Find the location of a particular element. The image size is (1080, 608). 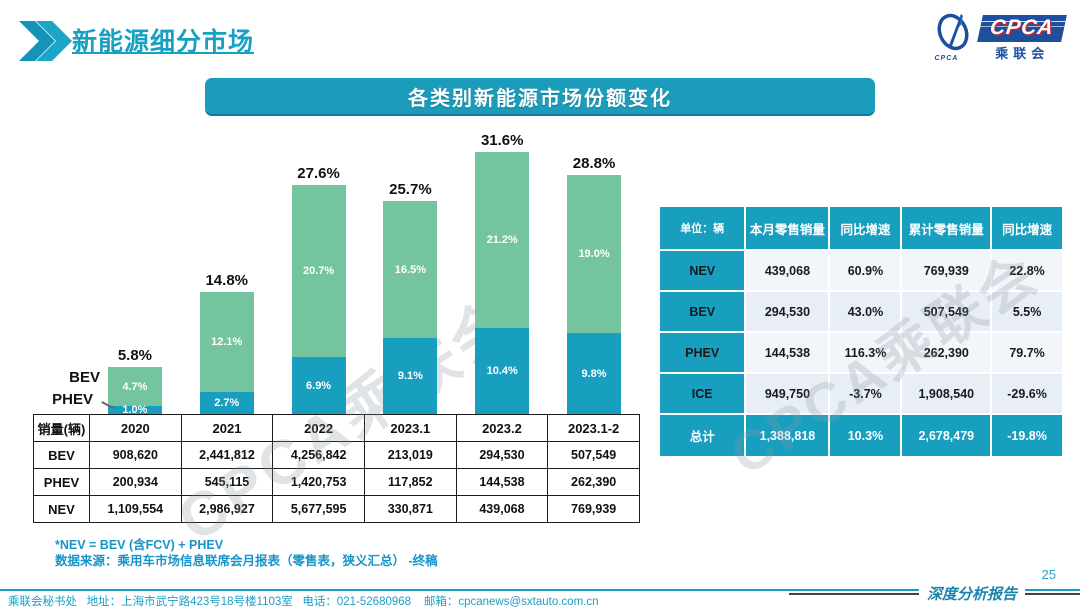

summary-cell: -29.6% is located at coordinates (1027, 393).